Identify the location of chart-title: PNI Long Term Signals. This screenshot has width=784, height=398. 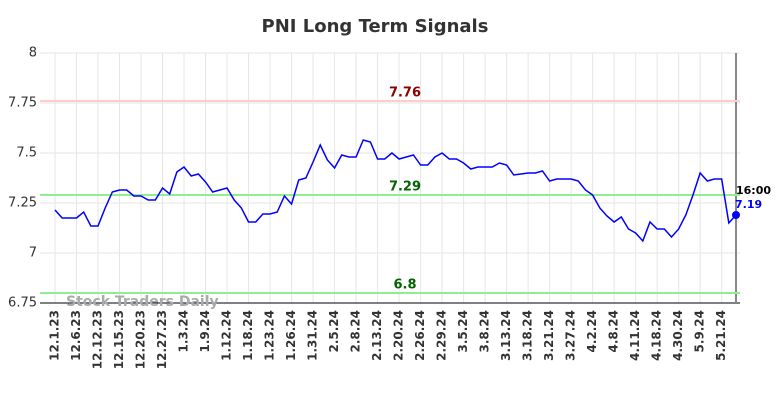
(375, 26).